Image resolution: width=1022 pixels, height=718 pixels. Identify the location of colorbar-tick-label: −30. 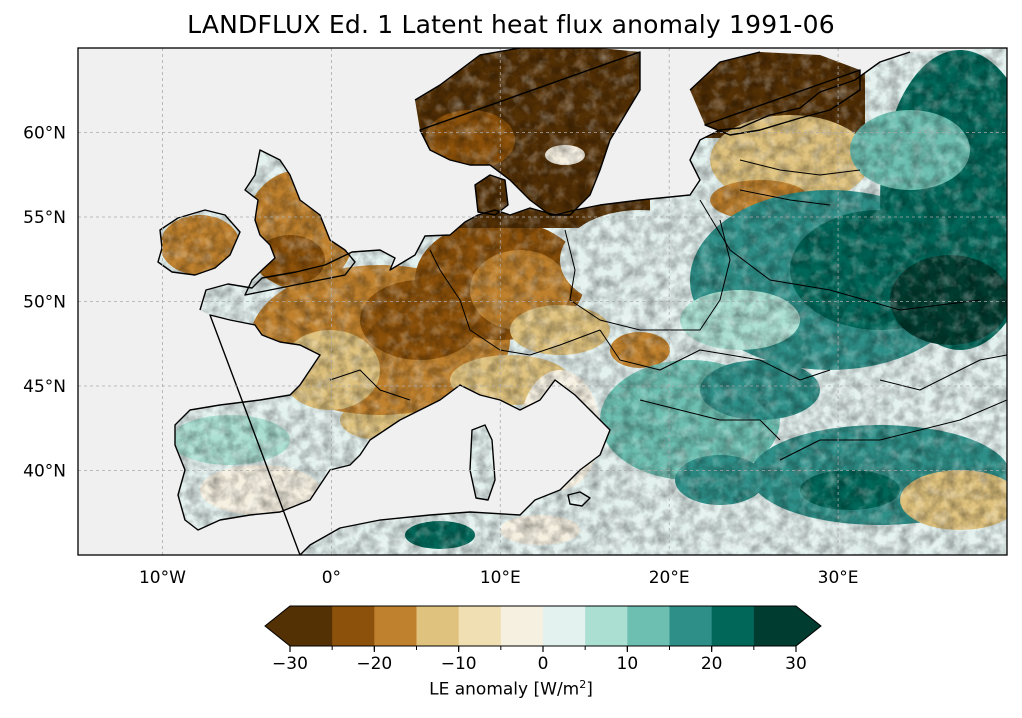
(290, 664).